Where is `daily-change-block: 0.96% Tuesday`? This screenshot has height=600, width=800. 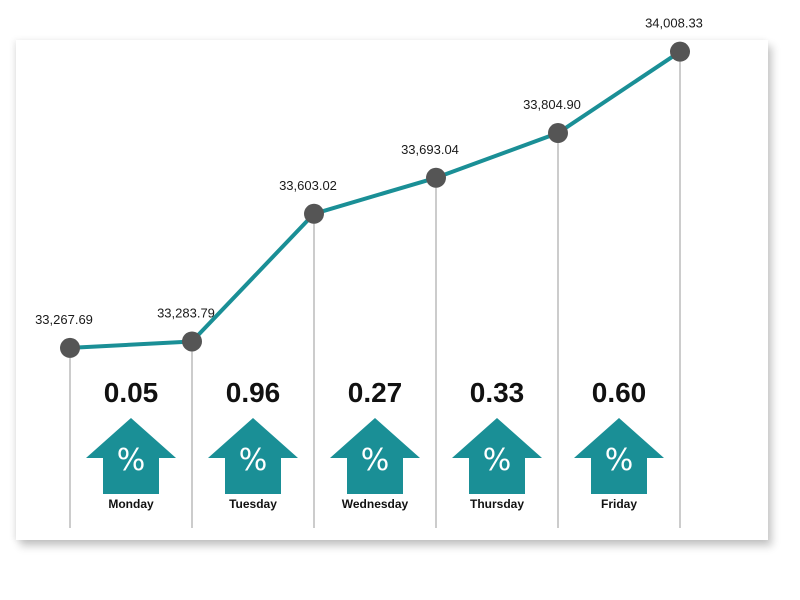 daily-change-block: 0.96% Tuesday is located at coordinates (253, 444).